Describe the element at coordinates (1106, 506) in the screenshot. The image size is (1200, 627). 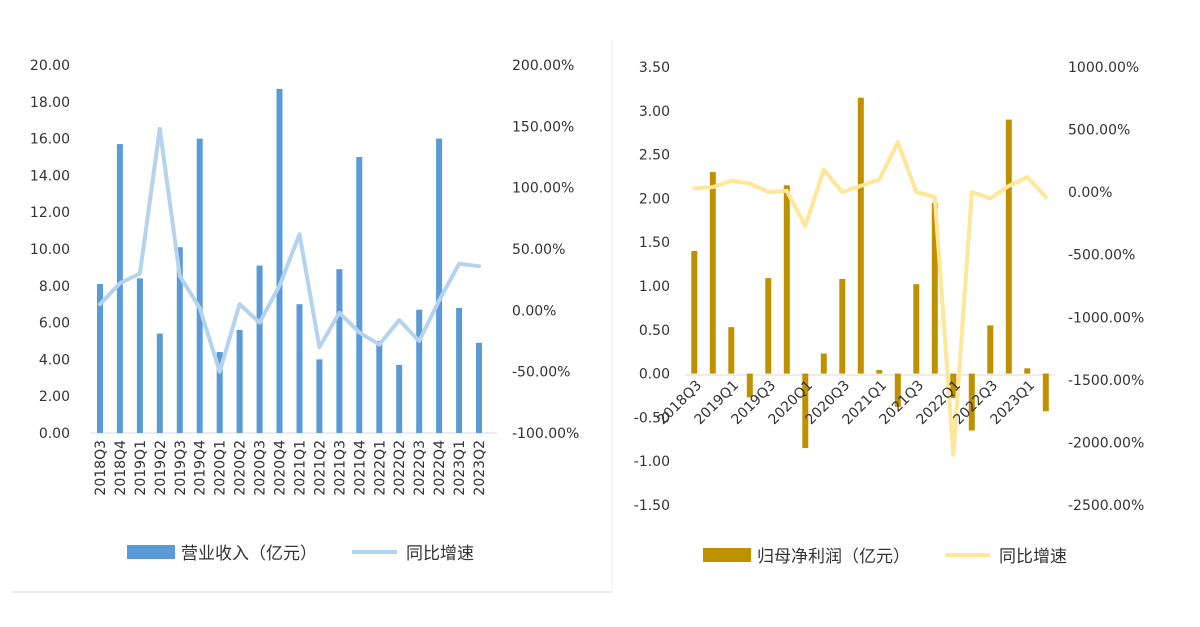
I see `profit-right-tick: -2500.00%` at that location.